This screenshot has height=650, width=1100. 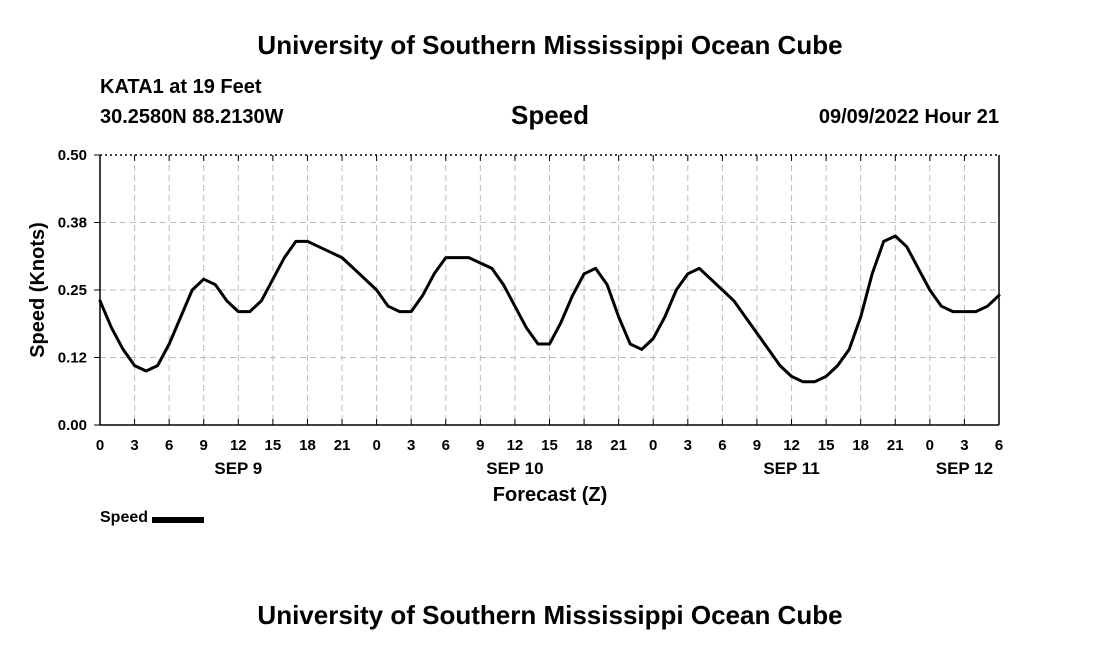 What do you see at coordinates (72, 155) in the screenshot?
I see `y-tick-label: 0.50` at bounding box center [72, 155].